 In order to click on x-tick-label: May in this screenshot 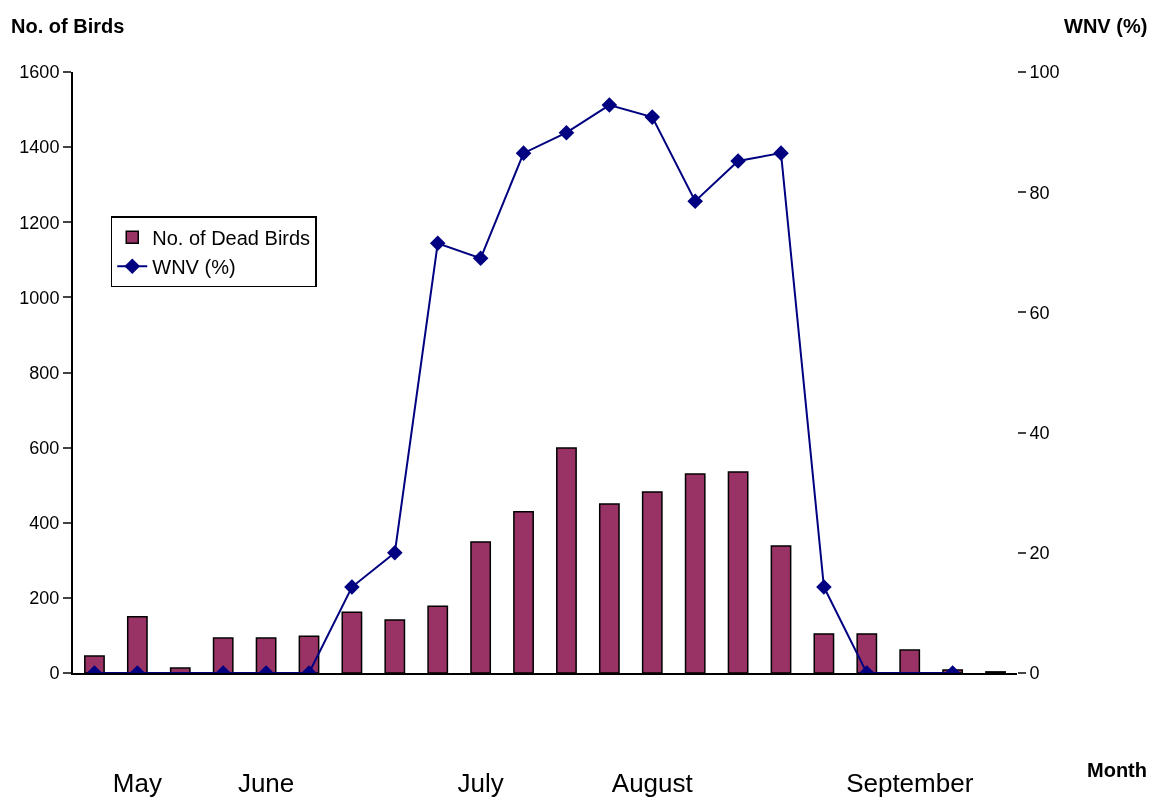, I will do `click(137, 783)`.